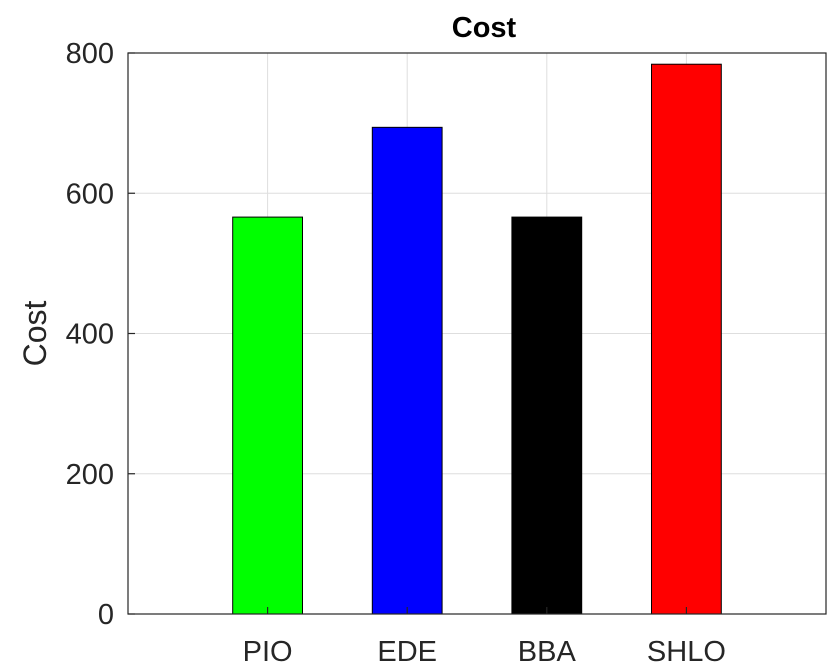  What do you see at coordinates (407, 370) in the screenshot?
I see `bar-ede` at bounding box center [407, 370].